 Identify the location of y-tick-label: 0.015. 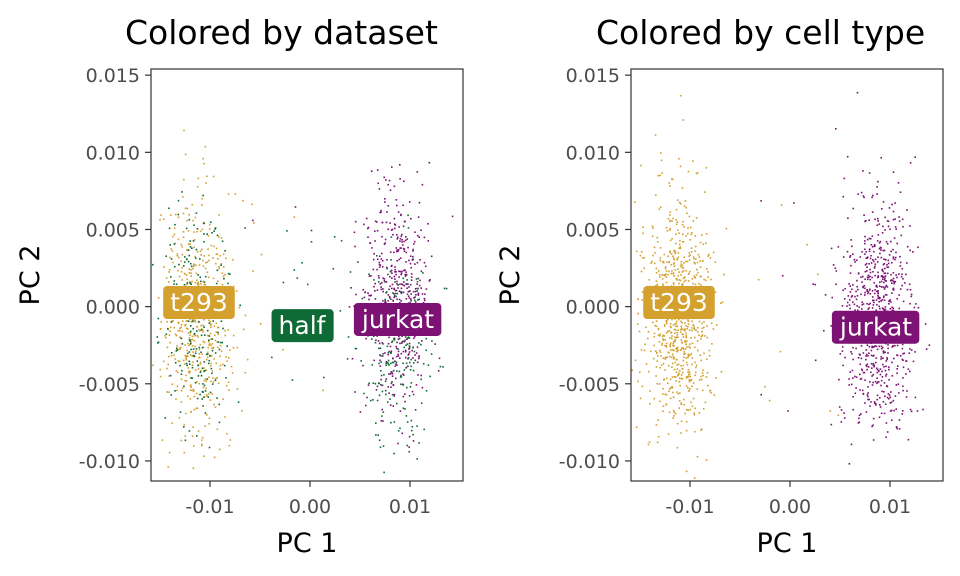
(593, 76).